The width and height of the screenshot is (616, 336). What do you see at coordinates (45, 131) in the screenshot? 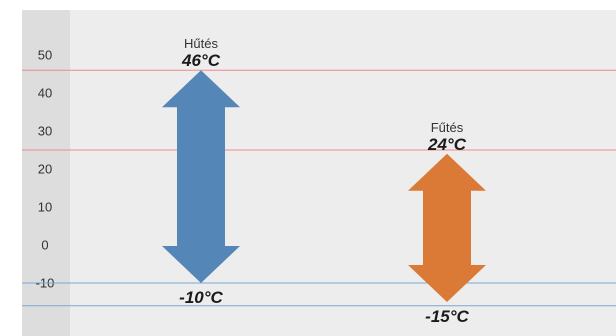
I see `y-tick-label: 30` at bounding box center [45, 131].